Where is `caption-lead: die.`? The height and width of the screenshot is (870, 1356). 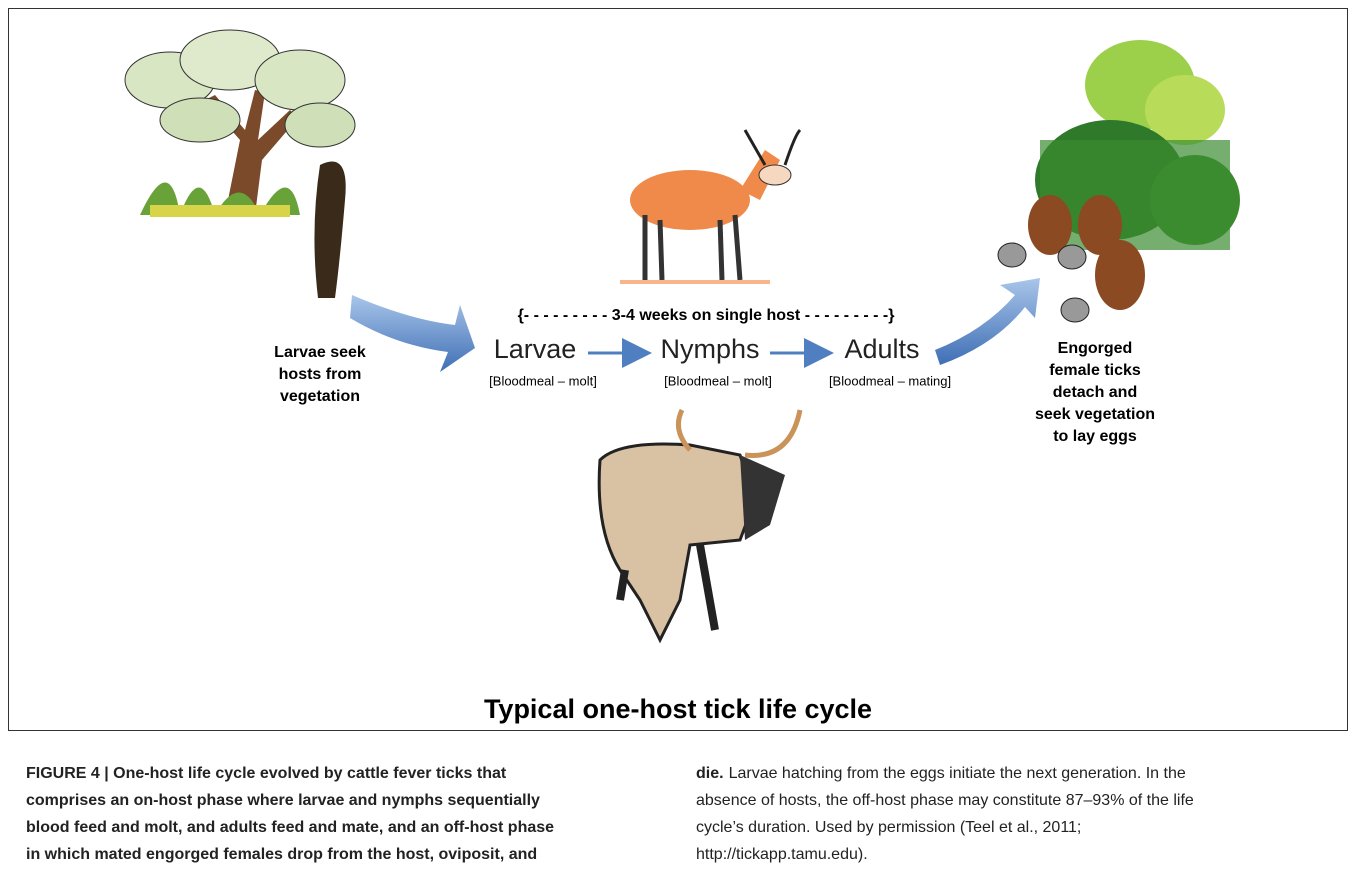
caption-lead: die. is located at coordinates (710, 773).